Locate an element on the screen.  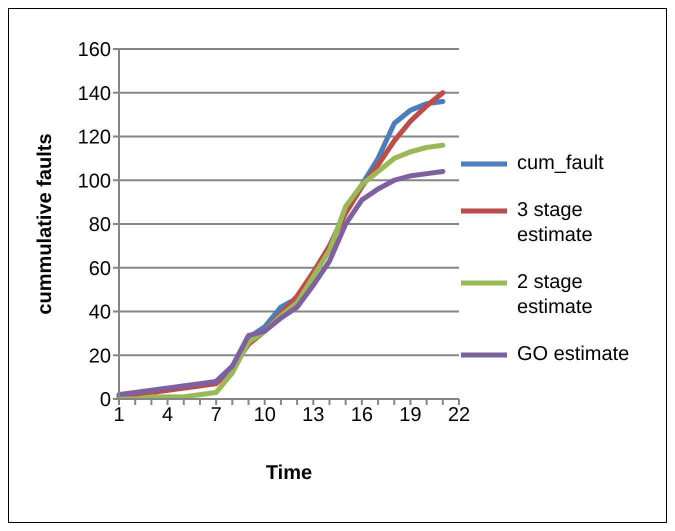
y-tick-label: 60 is located at coordinates (99, 269).